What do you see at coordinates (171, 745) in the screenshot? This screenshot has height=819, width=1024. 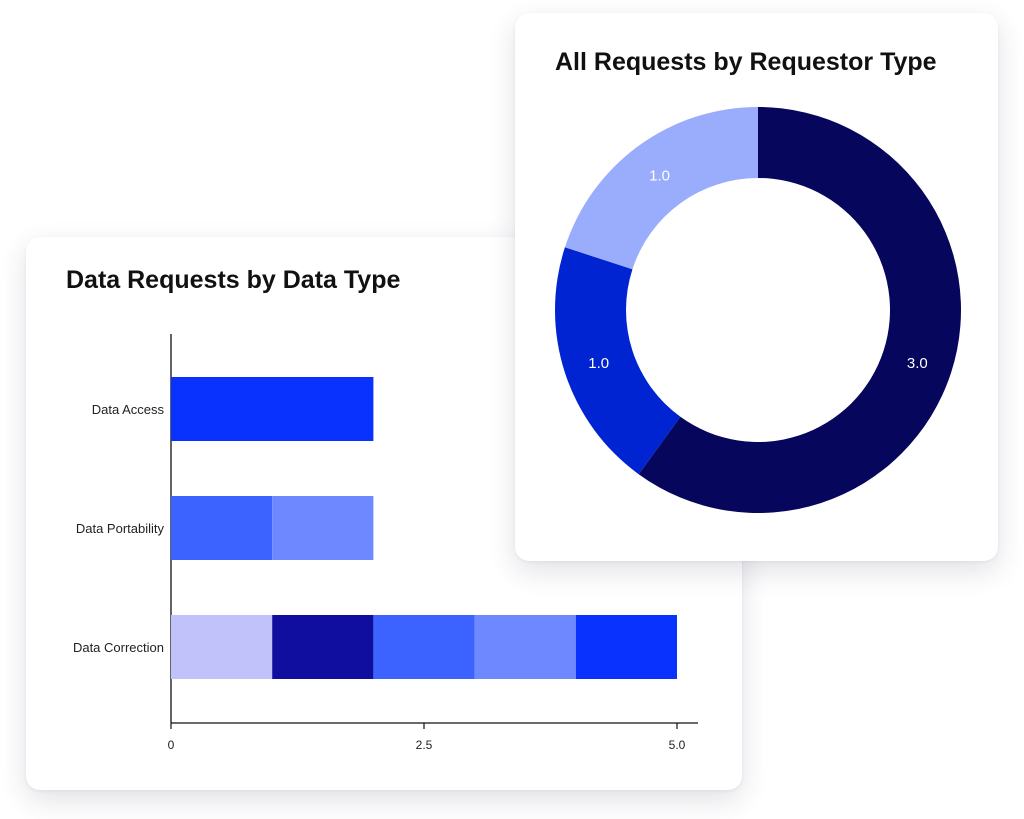 I see `x-tick-label: 0` at bounding box center [171, 745].